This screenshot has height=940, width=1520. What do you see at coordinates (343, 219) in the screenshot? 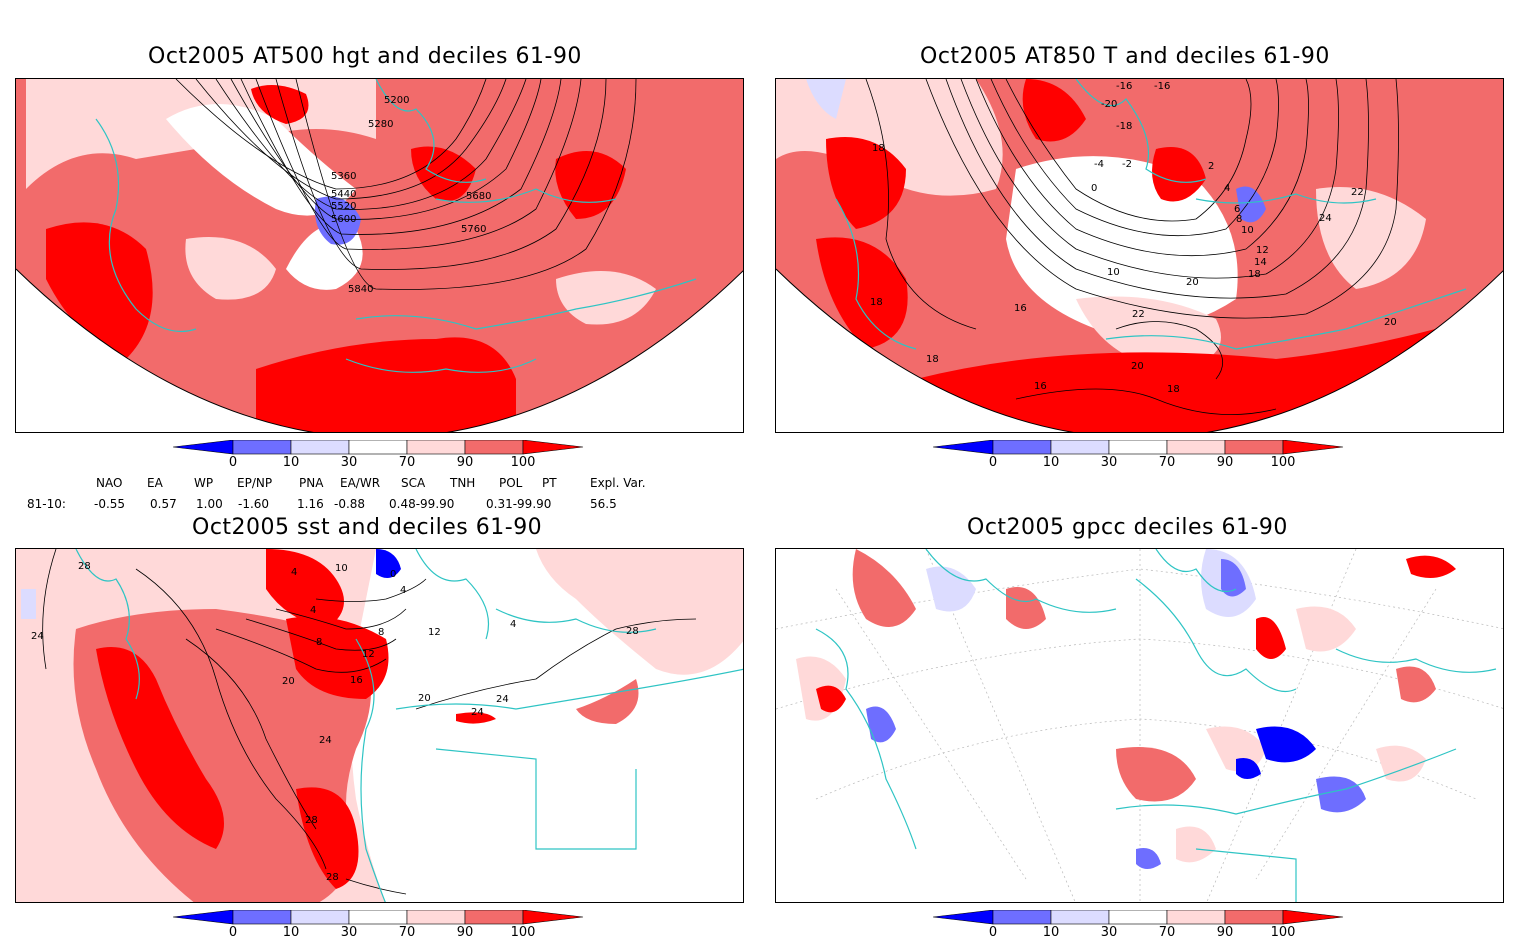
I see `contour-label: 5600` at bounding box center [343, 219].